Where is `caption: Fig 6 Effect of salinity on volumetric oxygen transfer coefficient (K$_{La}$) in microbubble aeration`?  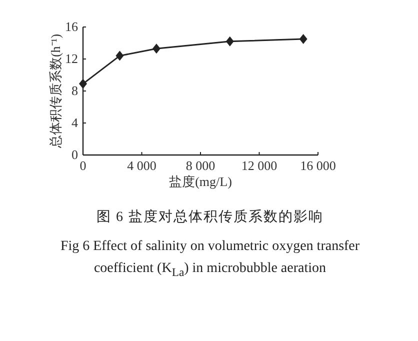 caption: Fig 6 Effect of salinity on volumetric oxygen transfer coefficient (K$_{La}$) in microbubble aeration is located at coordinates (210, 259).